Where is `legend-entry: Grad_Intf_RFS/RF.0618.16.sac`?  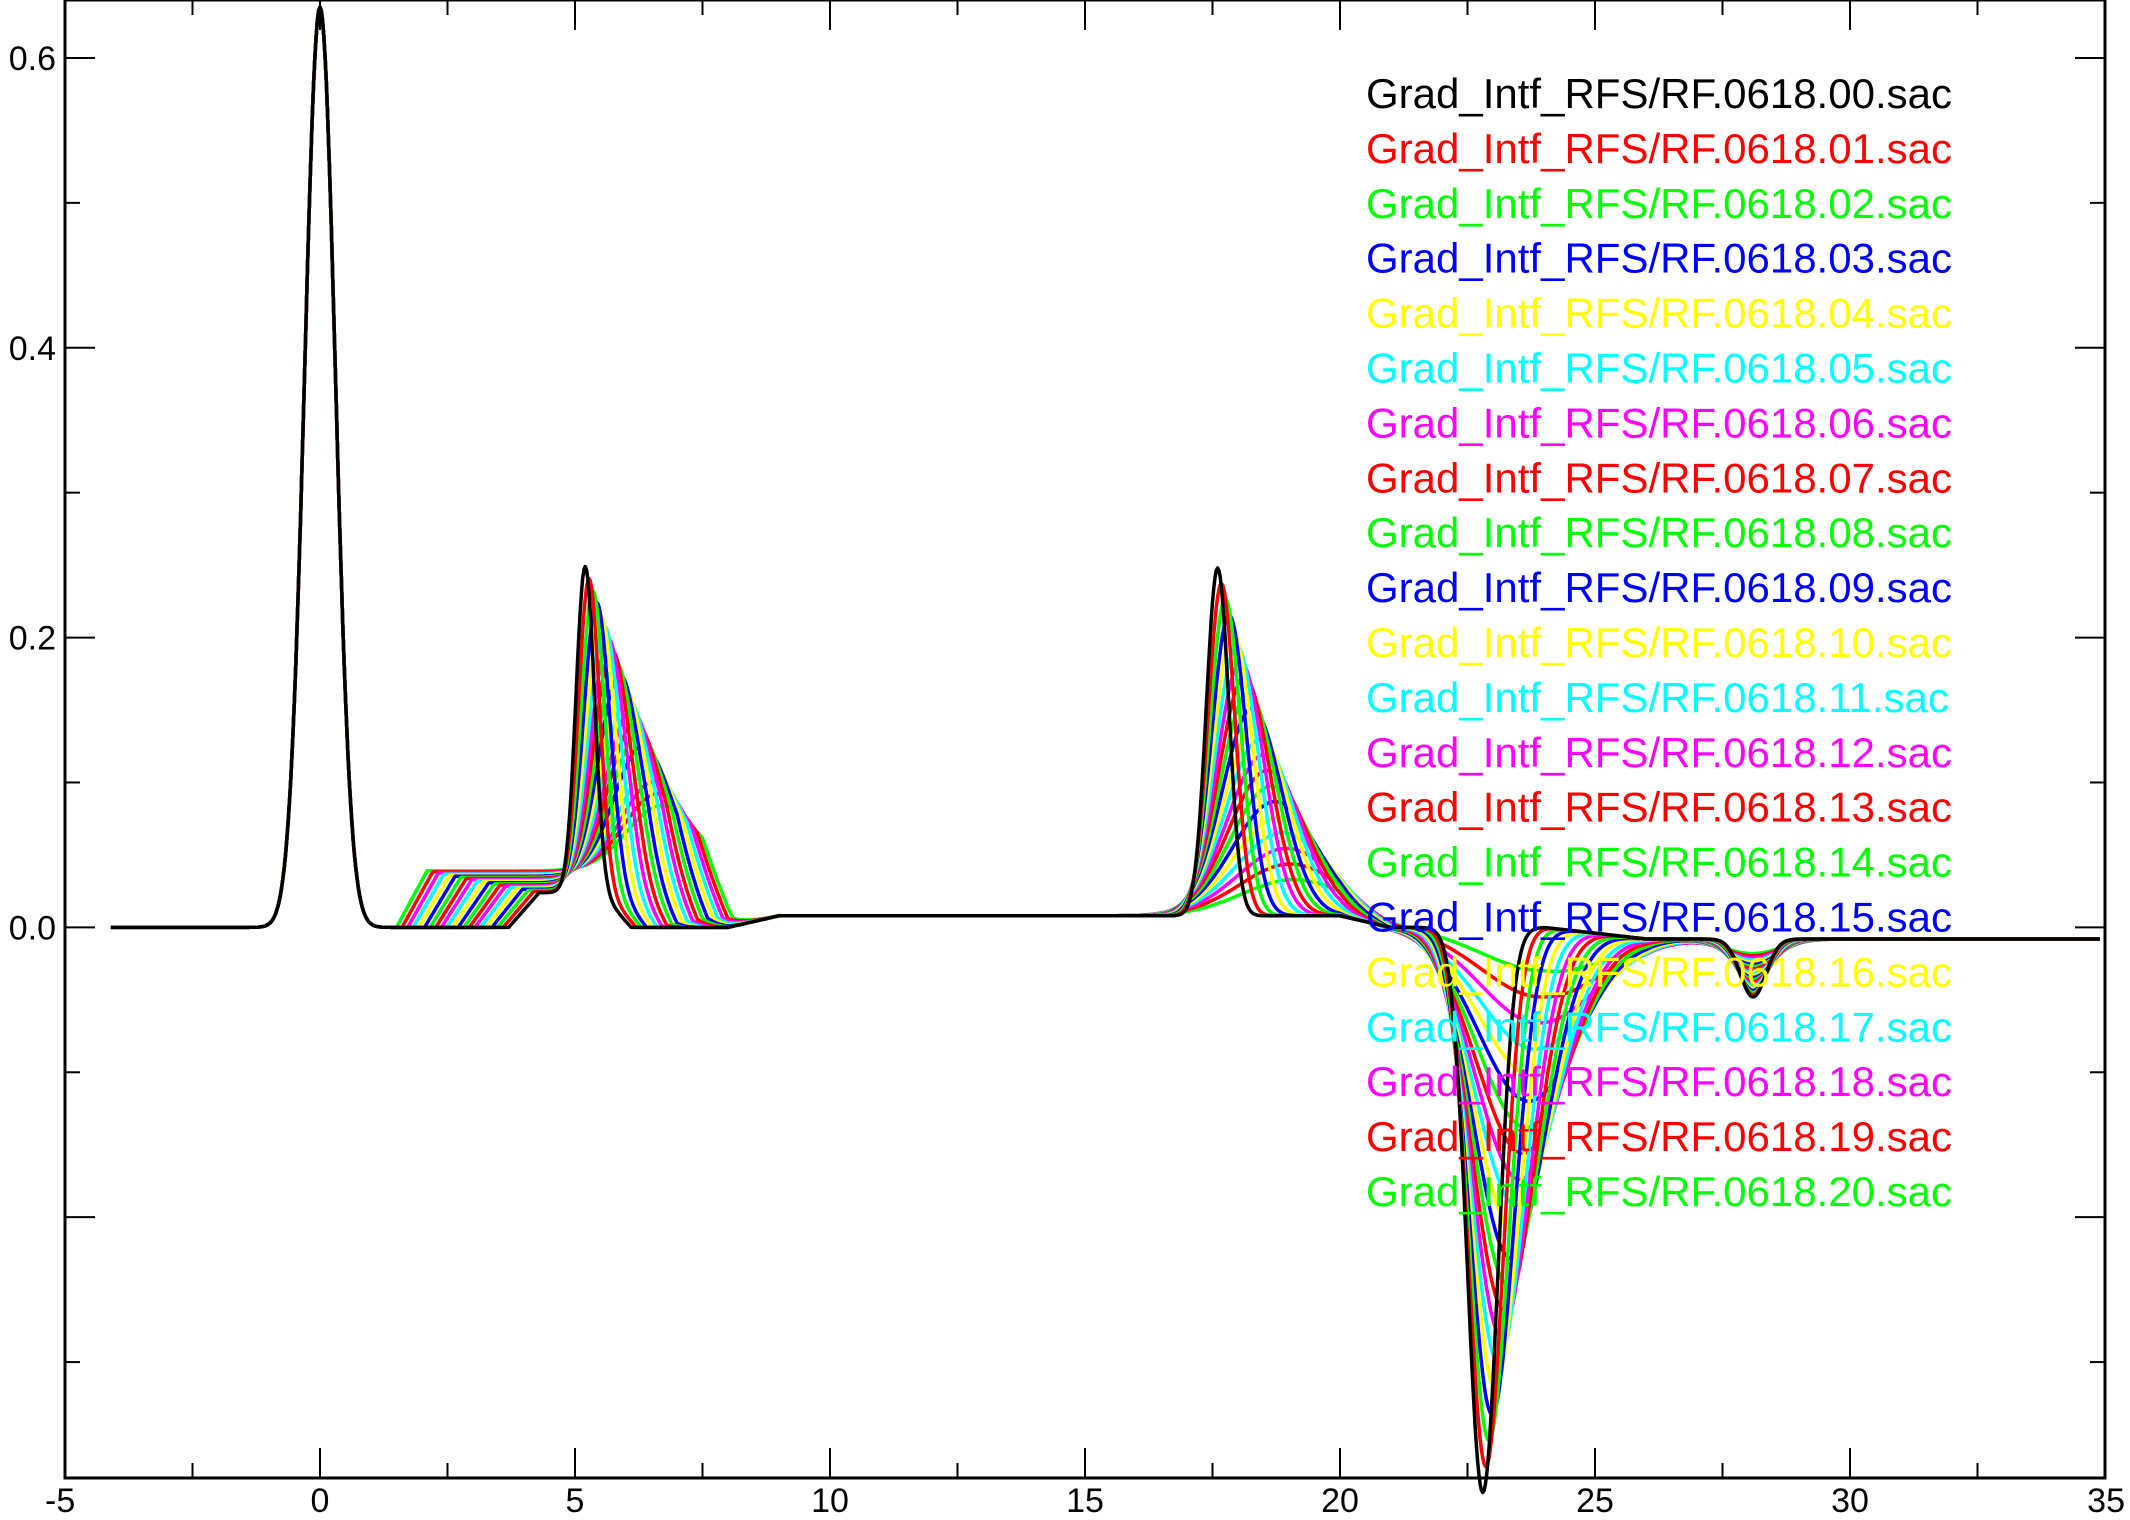 legend-entry: Grad_Intf_RFS/RF.0618.16.sac is located at coordinates (1659, 971).